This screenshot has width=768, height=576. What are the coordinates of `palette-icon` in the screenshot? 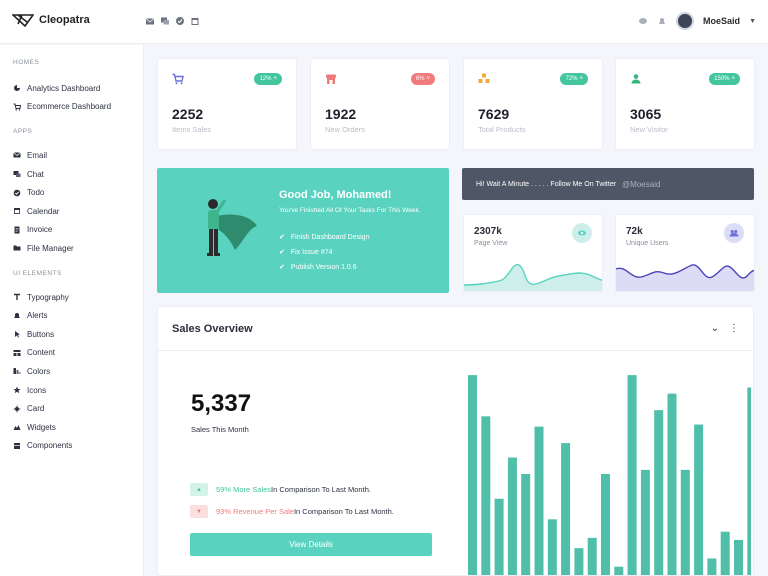 It's located at (17, 371).